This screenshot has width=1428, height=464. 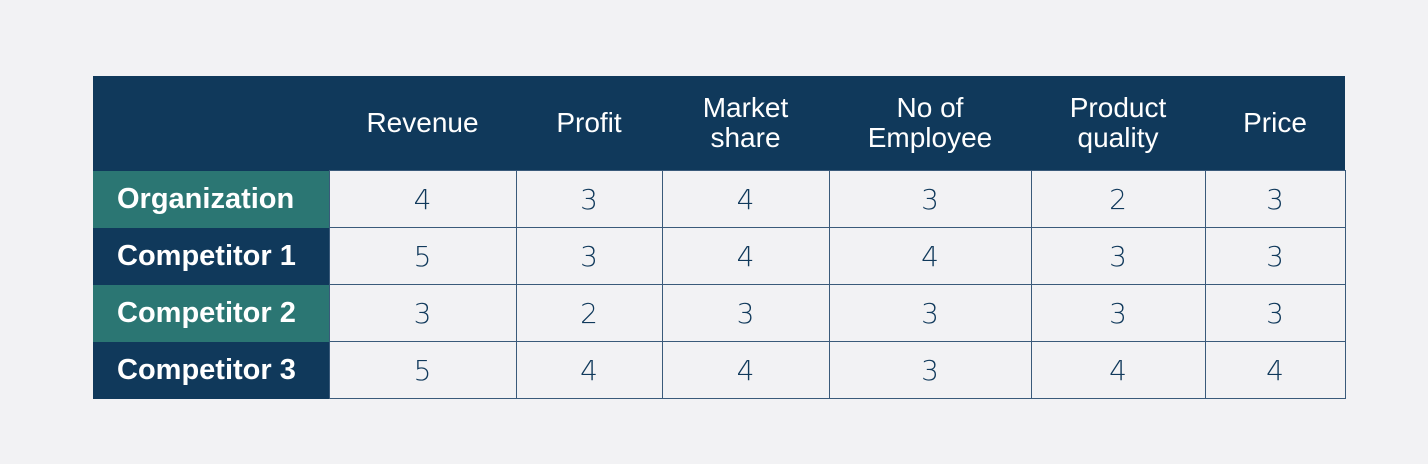 I want to click on column-header: Market share, so click(x=745, y=123).